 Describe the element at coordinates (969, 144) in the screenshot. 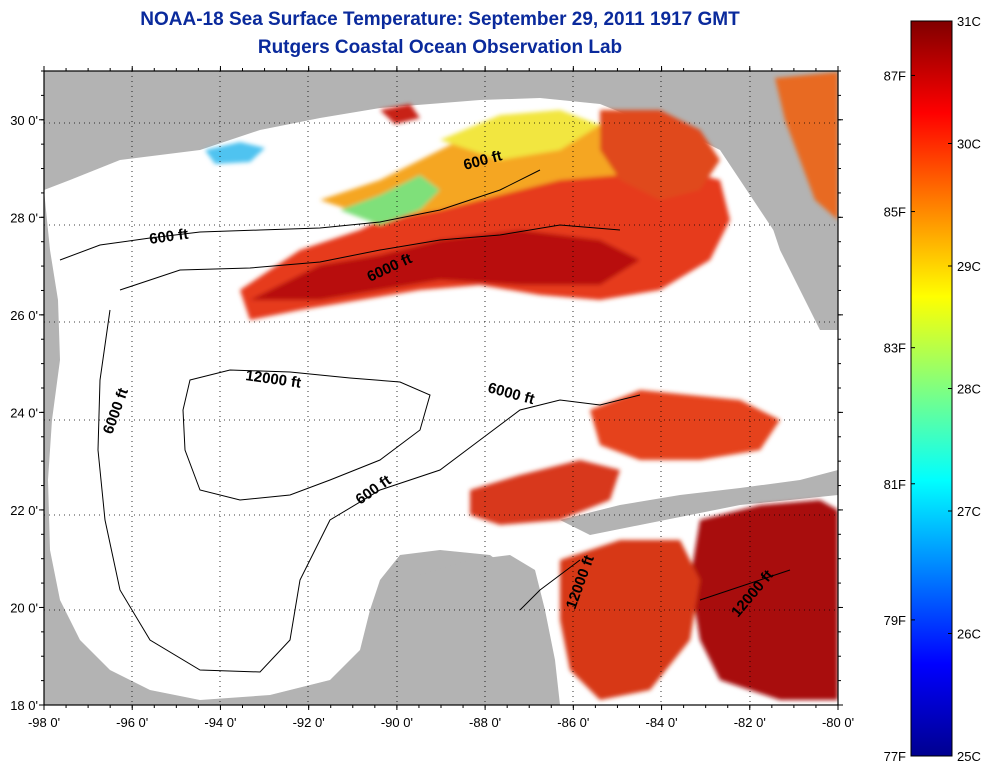

I see `colorbar-celsius-label: 30C` at that location.